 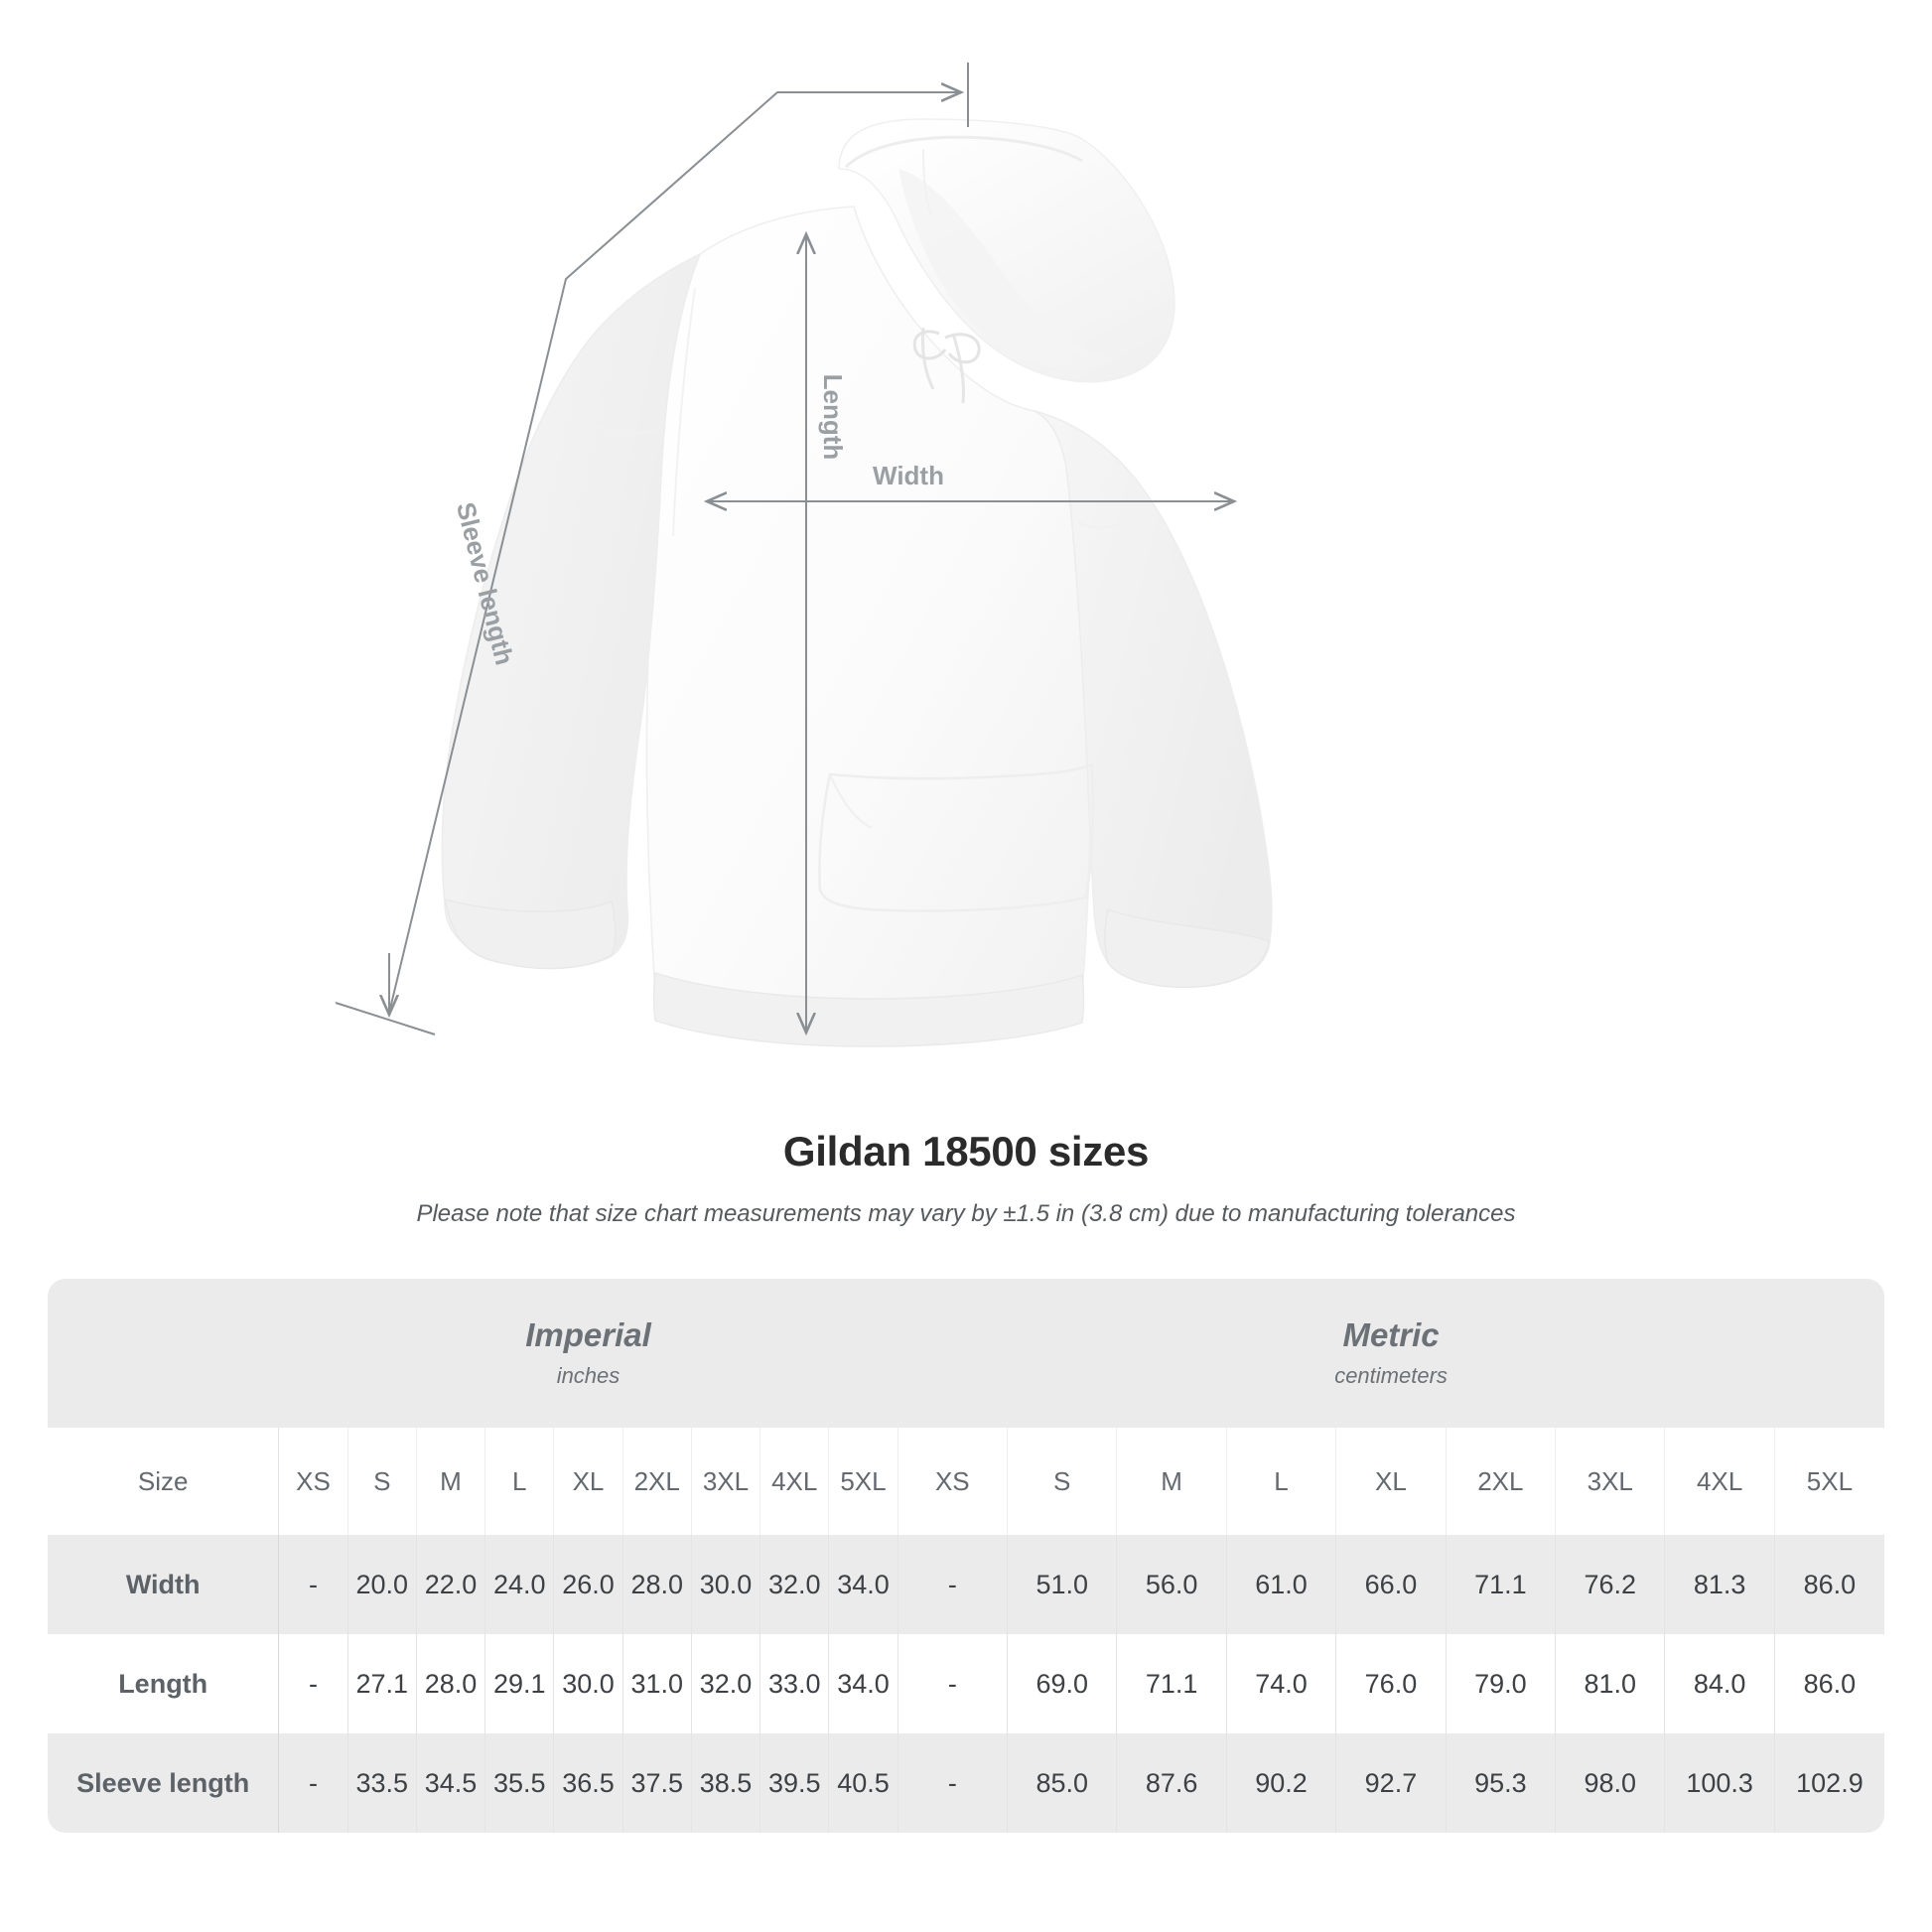 What do you see at coordinates (795, 1481) in the screenshot?
I see `header-imp-4xl: 4XL` at bounding box center [795, 1481].